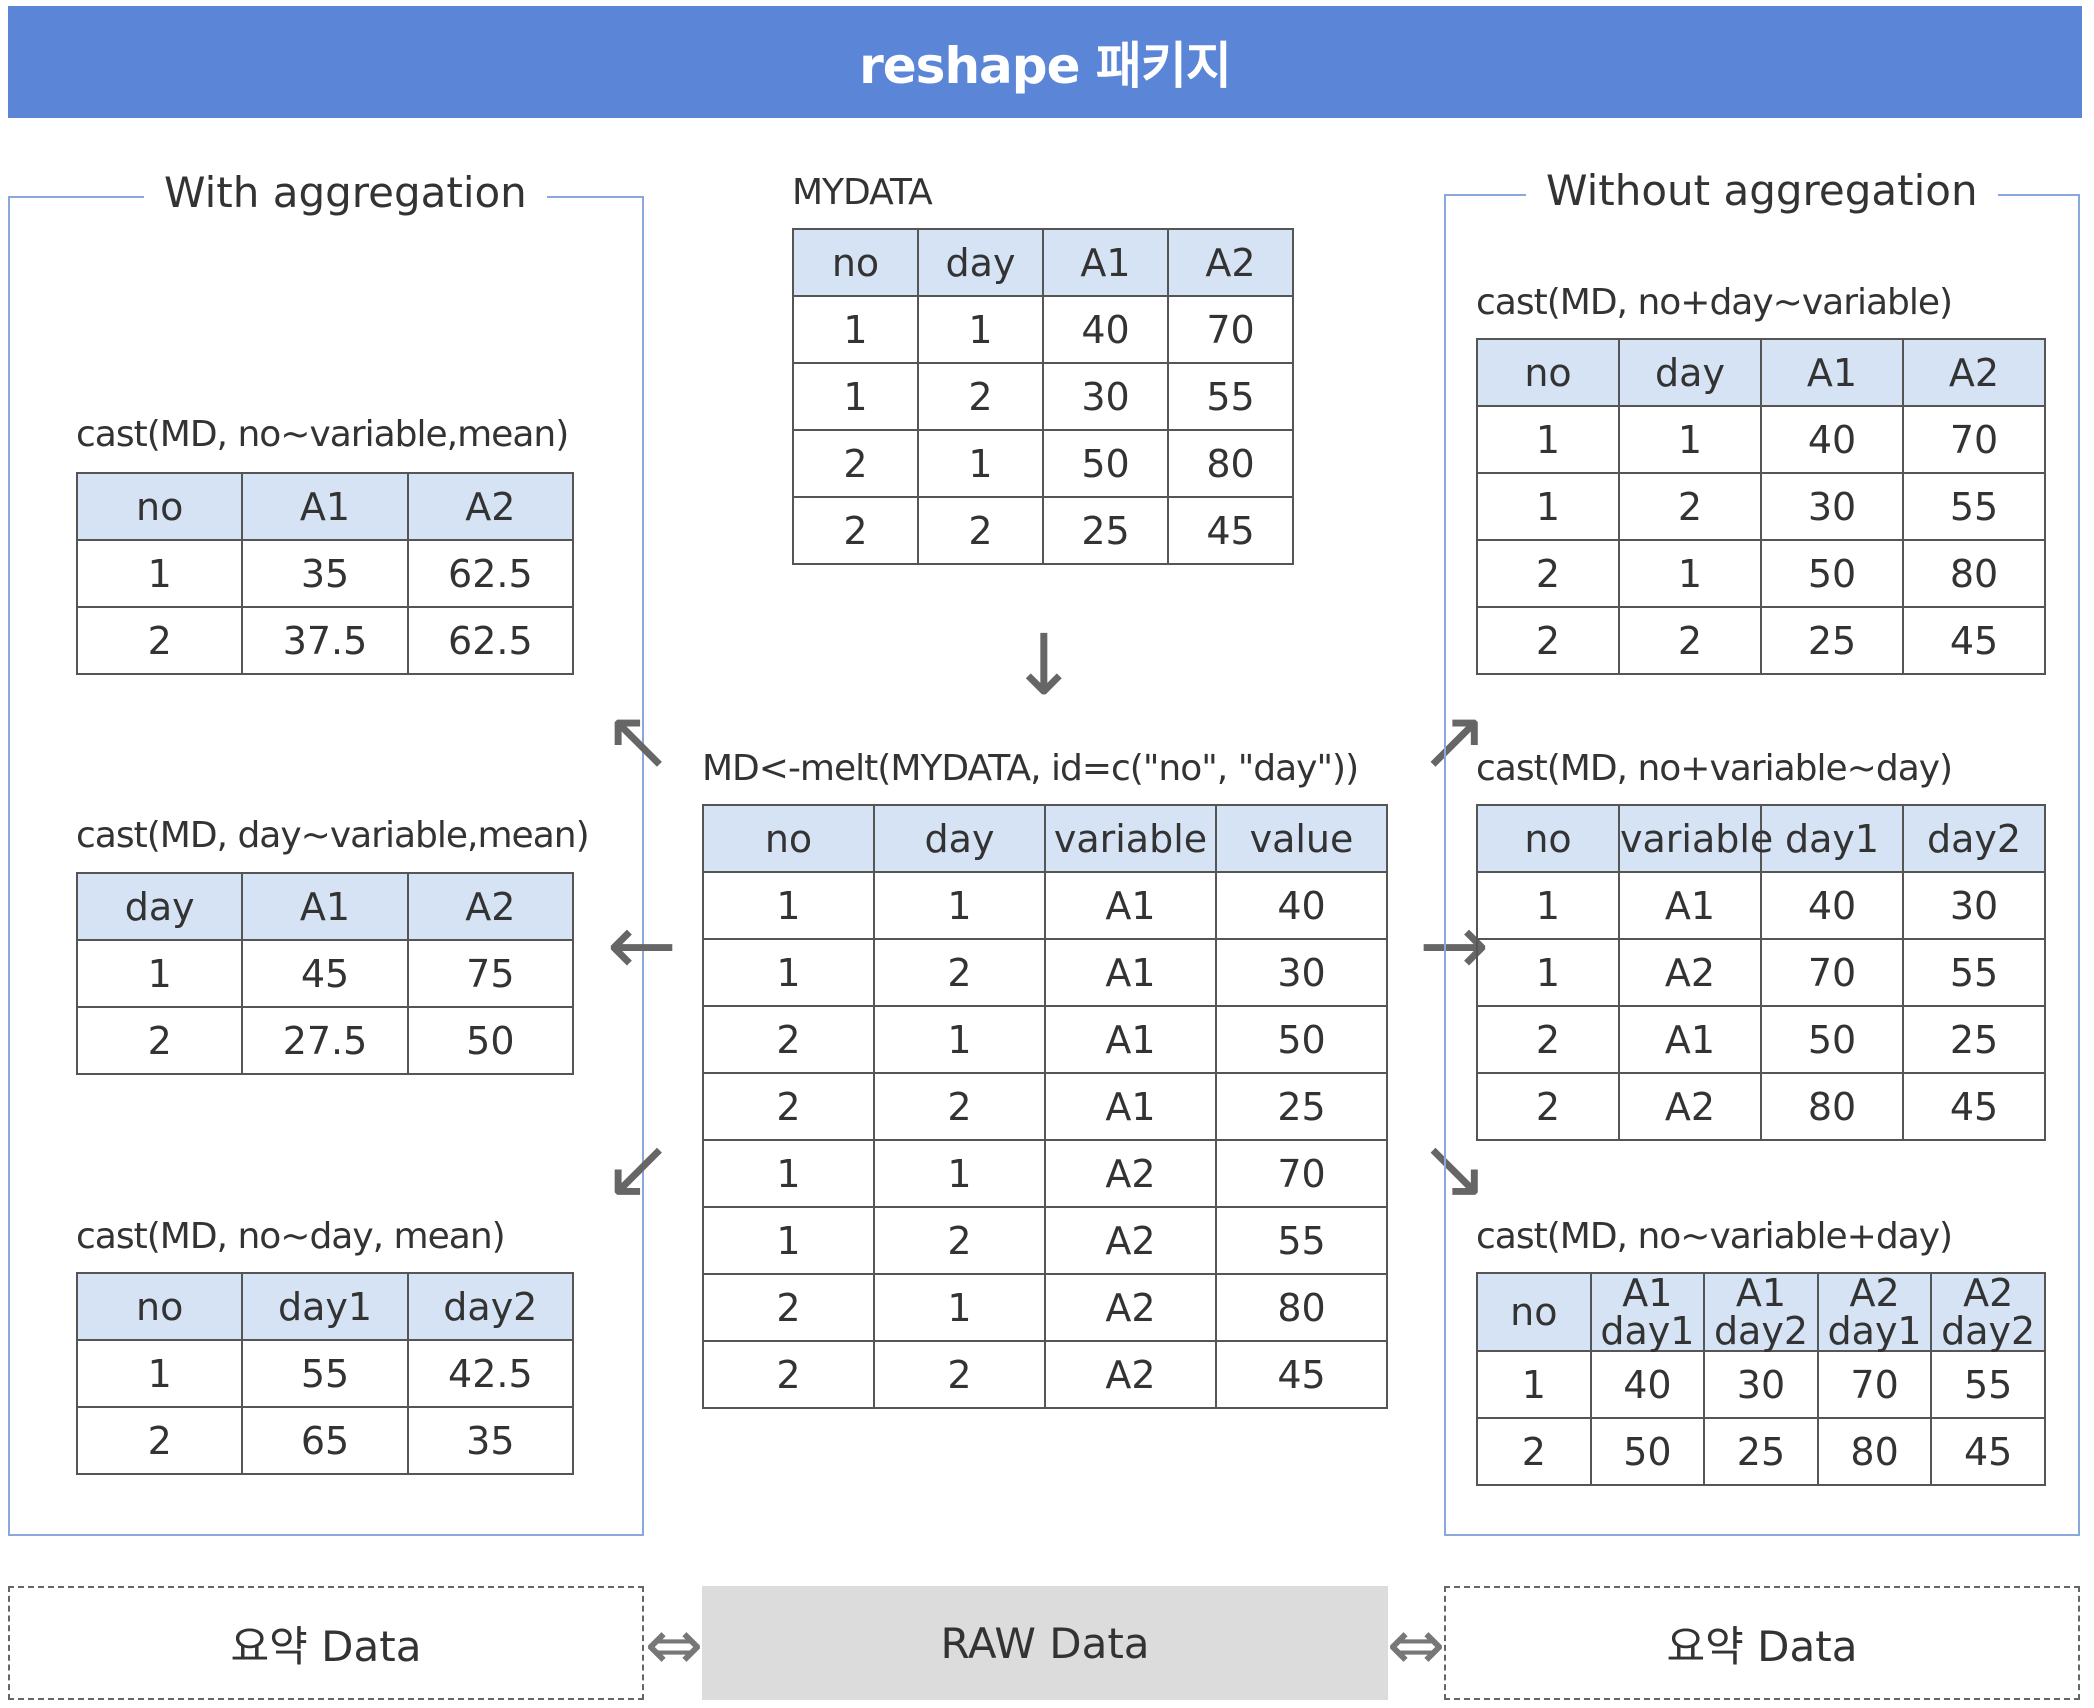 The height and width of the screenshot is (1708, 2094). I want to click on table-row: 2 1 A2 80, so click(1045, 1307).